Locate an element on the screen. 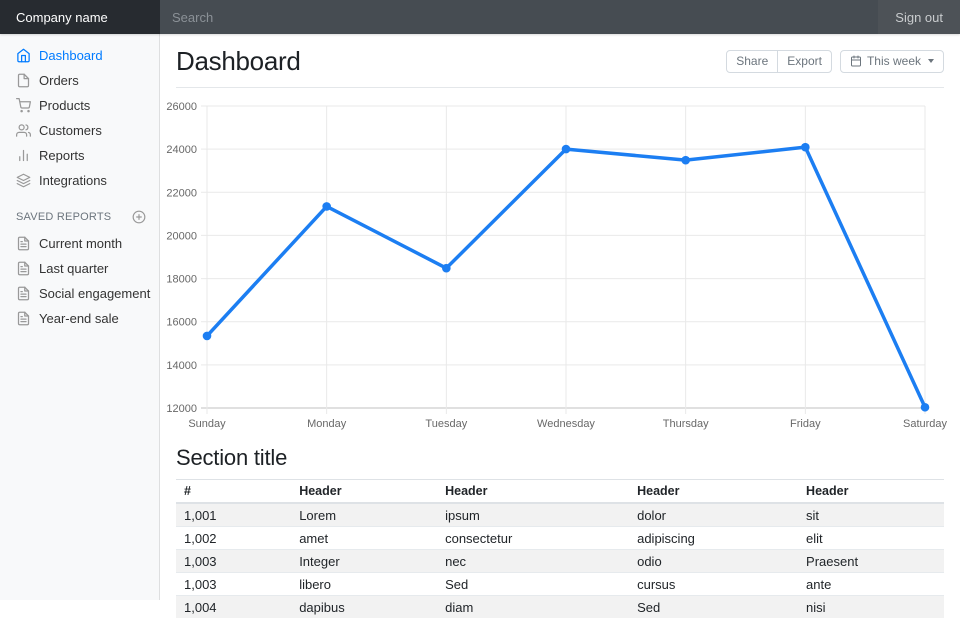 The width and height of the screenshot is (960, 634). saved-report-last-quarter: Last quarter is located at coordinates (80, 268).